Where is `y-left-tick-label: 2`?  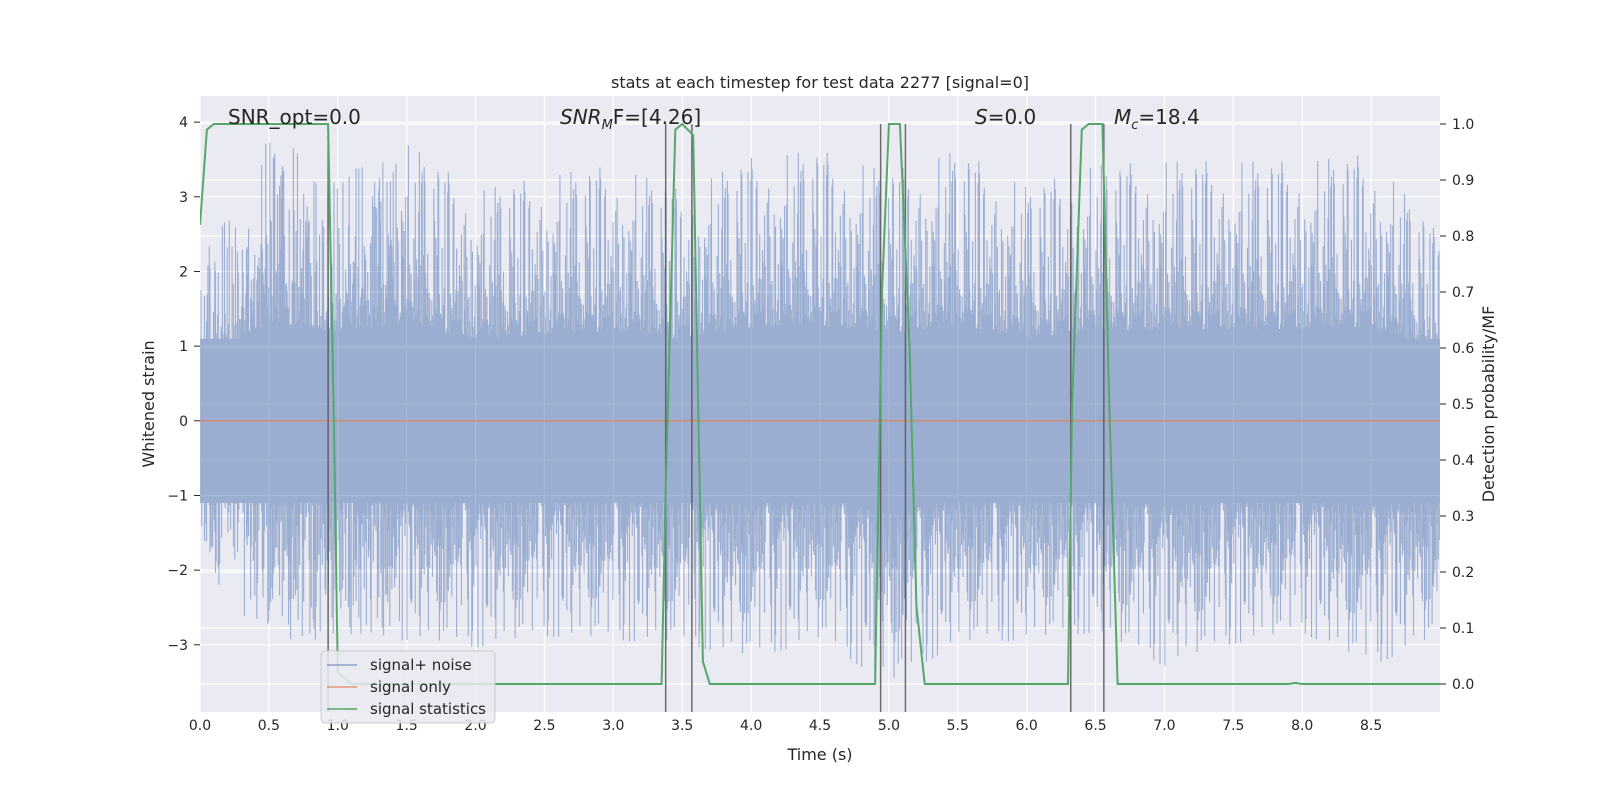
y-left-tick-label: 2 is located at coordinates (183, 272).